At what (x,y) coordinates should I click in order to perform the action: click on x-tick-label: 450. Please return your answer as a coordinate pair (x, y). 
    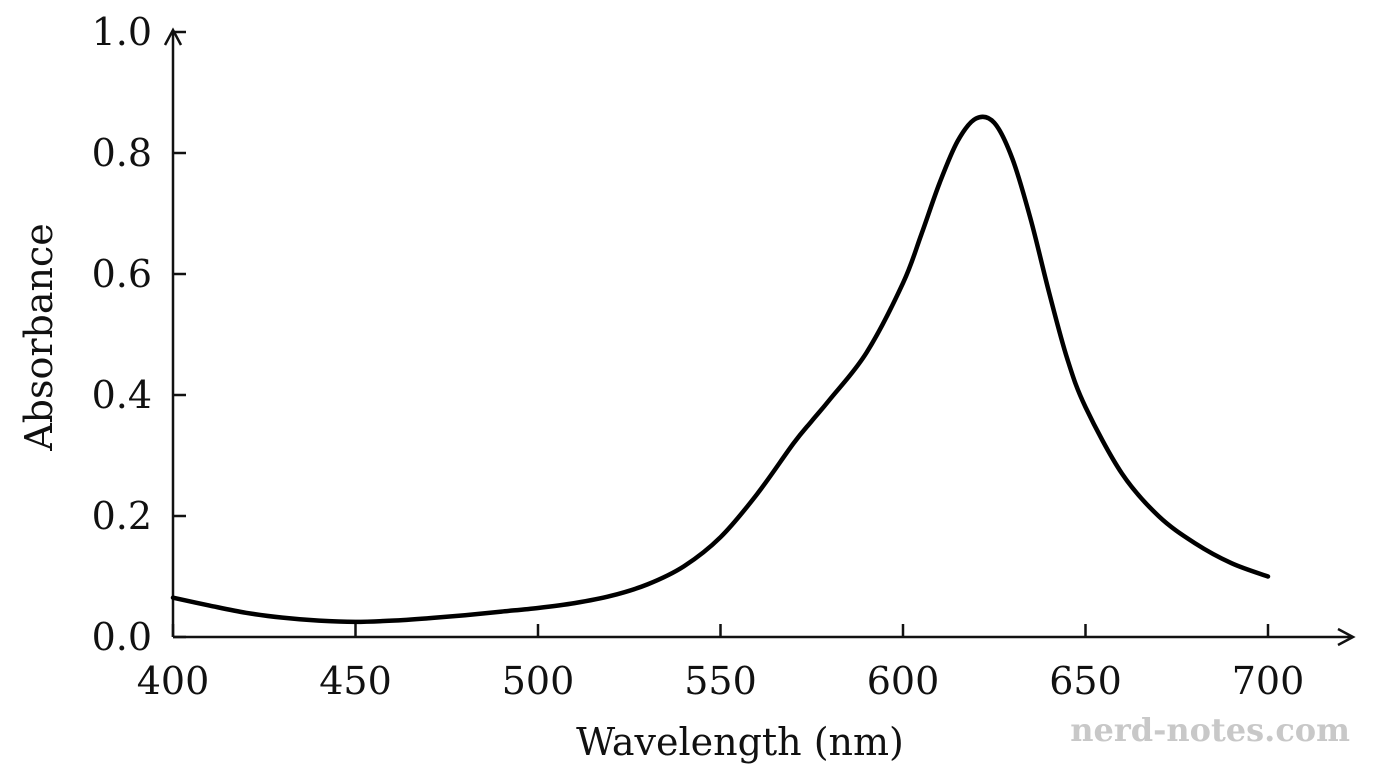
    Looking at the image, I should click on (355, 681).